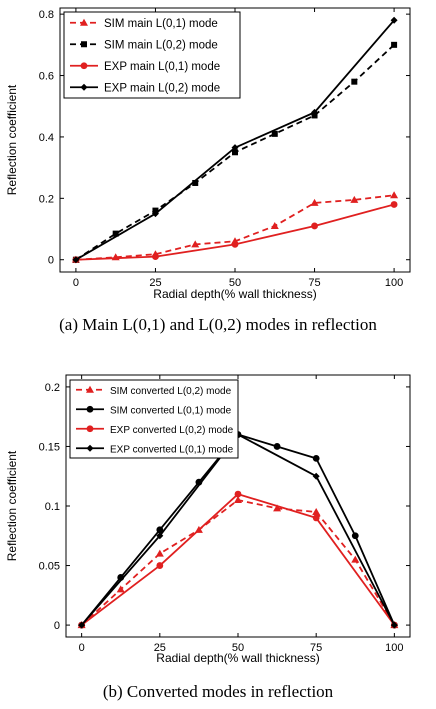 Image resolution: width=436 pixels, height=709 pixels. Describe the element at coordinates (161, 24) in the screenshot. I see `legend-label: SIM main L(0,1) mode` at that location.